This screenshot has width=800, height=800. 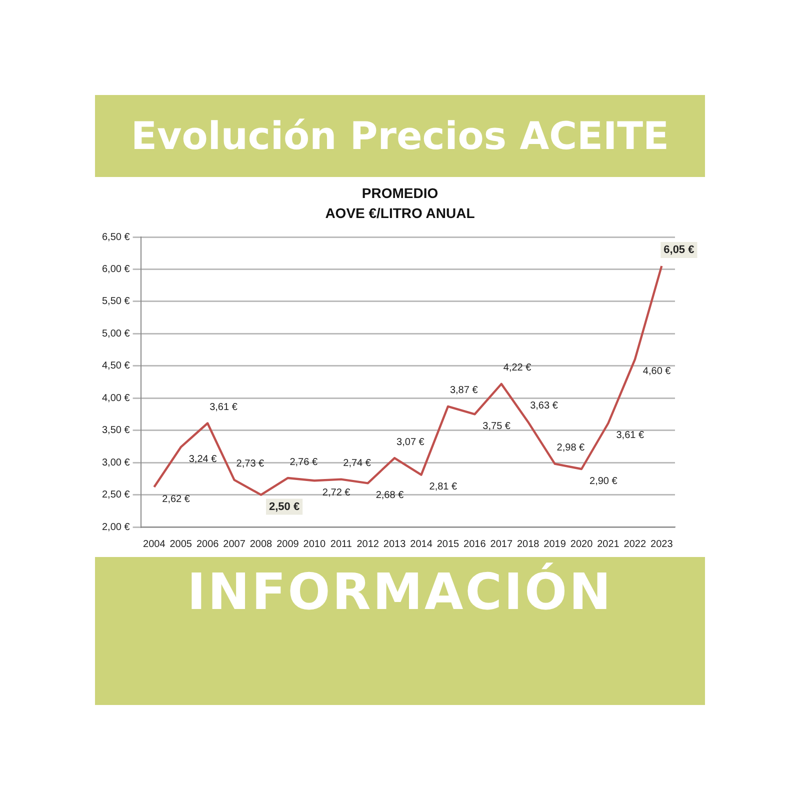 What do you see at coordinates (116, 302) in the screenshot?
I see `y-tick-label: 5,50 €` at bounding box center [116, 302].